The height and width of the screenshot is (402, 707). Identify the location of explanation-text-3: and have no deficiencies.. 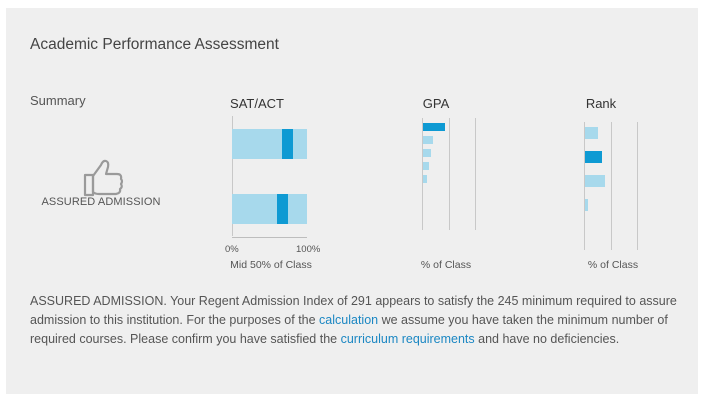
(547, 339).